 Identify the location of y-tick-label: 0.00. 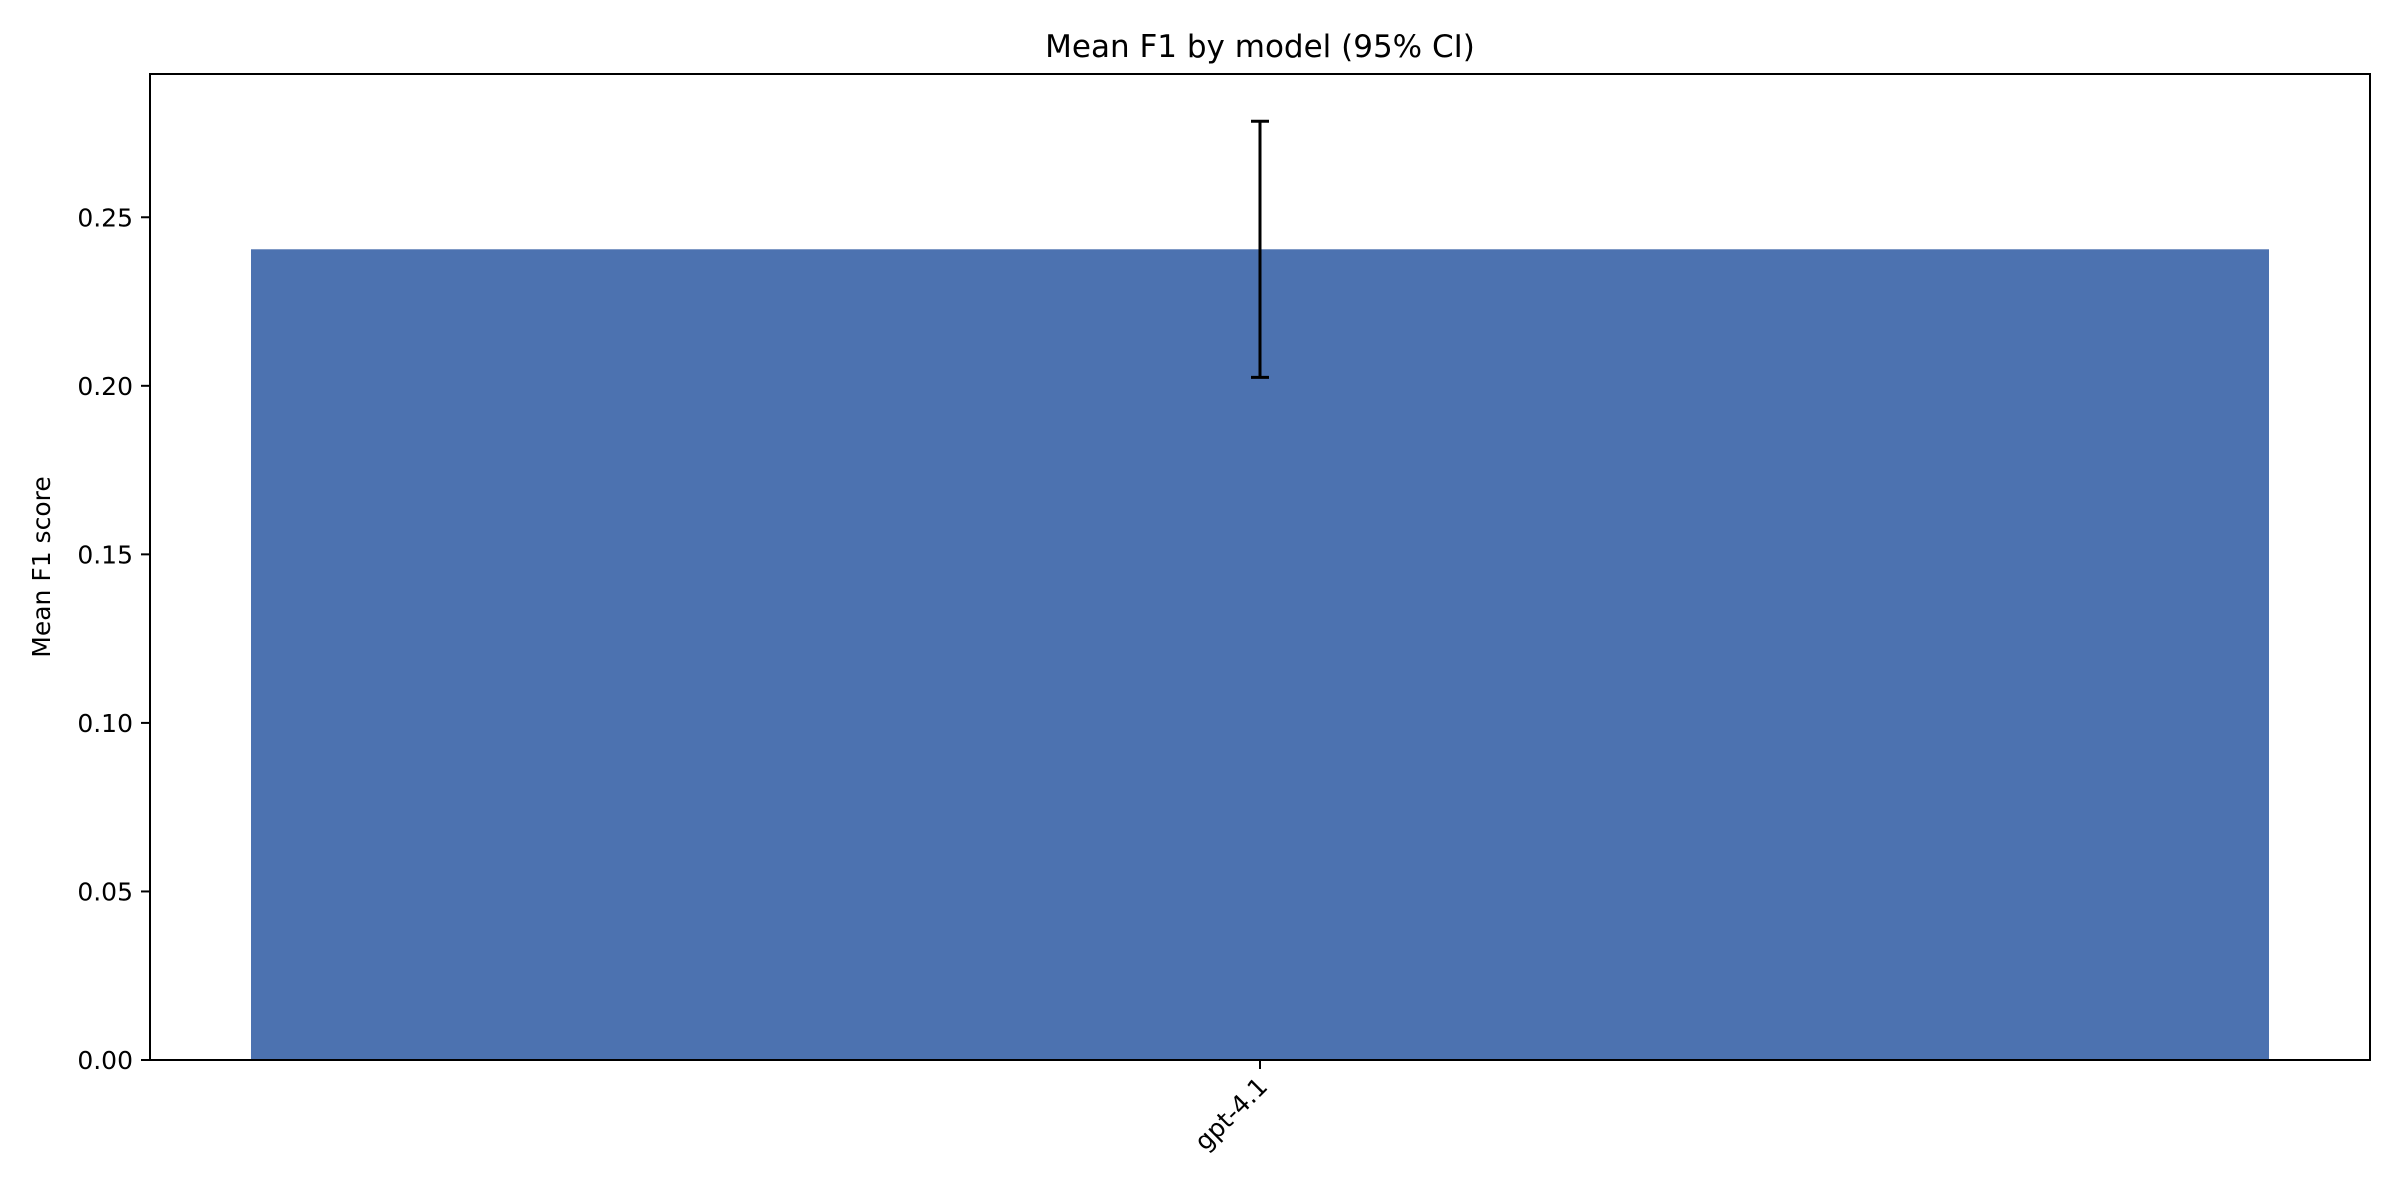
(105, 1060).